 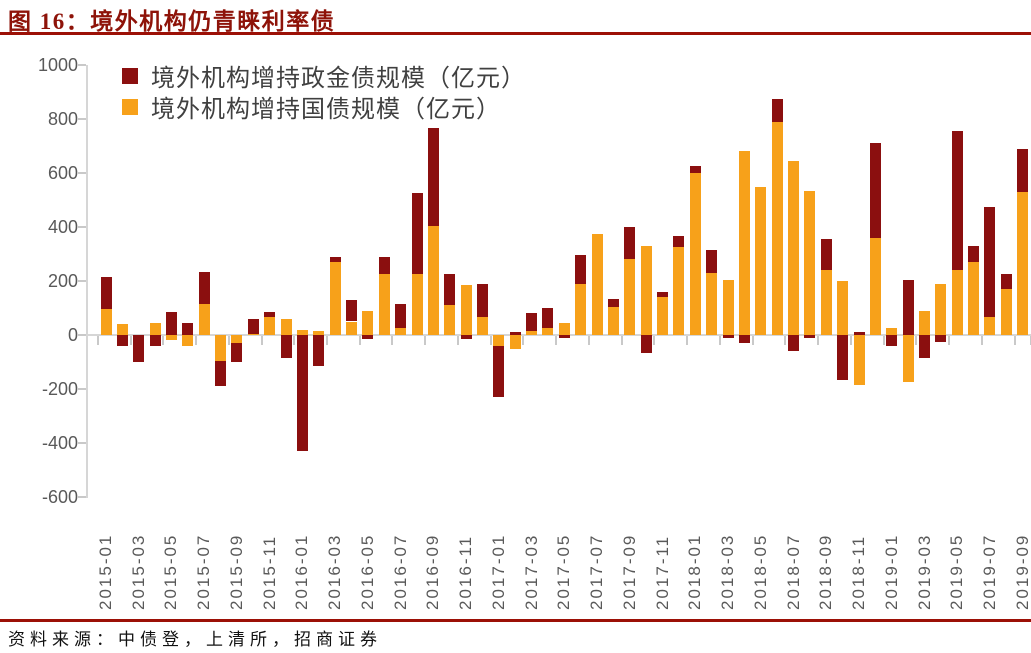 What do you see at coordinates (597, 571) in the screenshot?
I see `x-axis-label: 2017-07` at bounding box center [597, 571].